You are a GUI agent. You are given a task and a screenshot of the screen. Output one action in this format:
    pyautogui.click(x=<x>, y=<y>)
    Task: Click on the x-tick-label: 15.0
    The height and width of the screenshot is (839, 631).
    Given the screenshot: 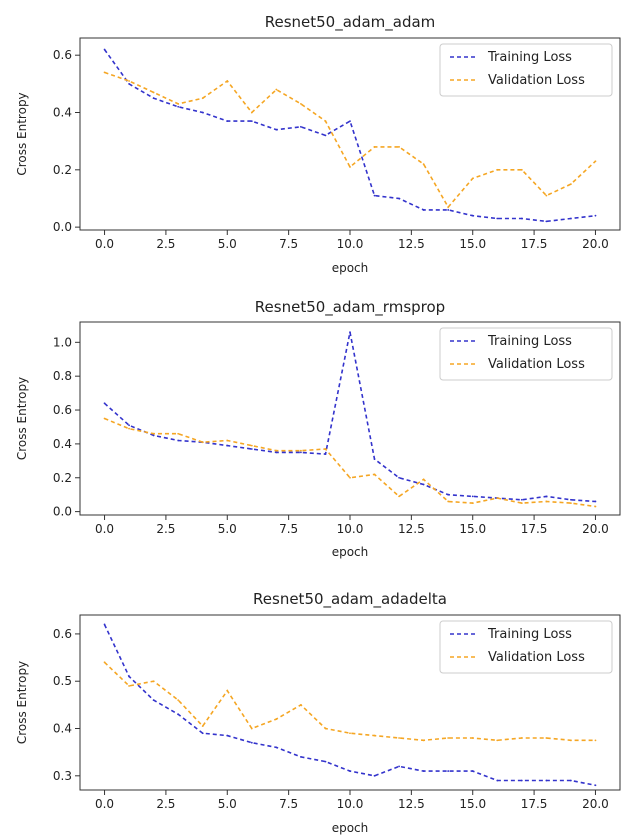 What is the action you would take?
    pyautogui.click(x=472, y=529)
    